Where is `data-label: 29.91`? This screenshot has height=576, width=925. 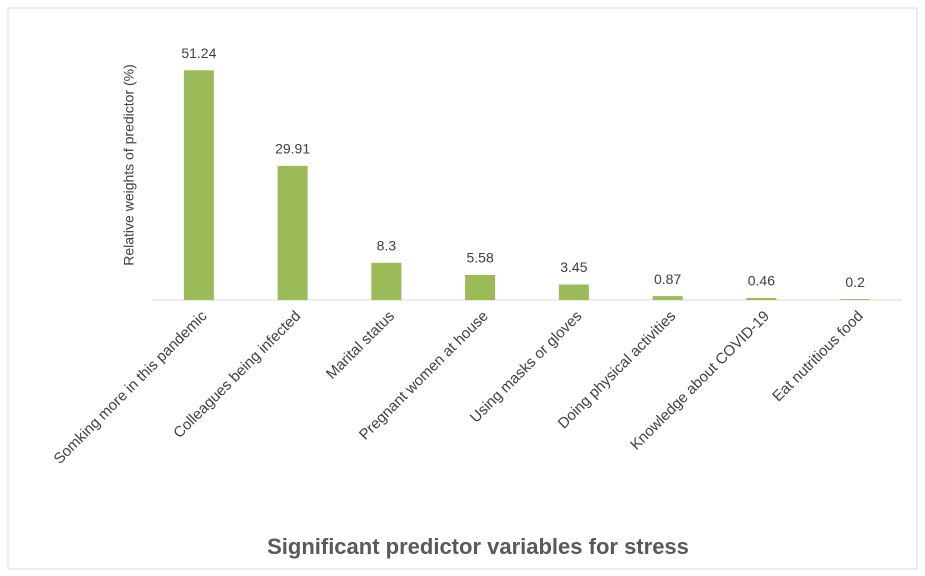
data-label: 29.91 is located at coordinates (292, 149).